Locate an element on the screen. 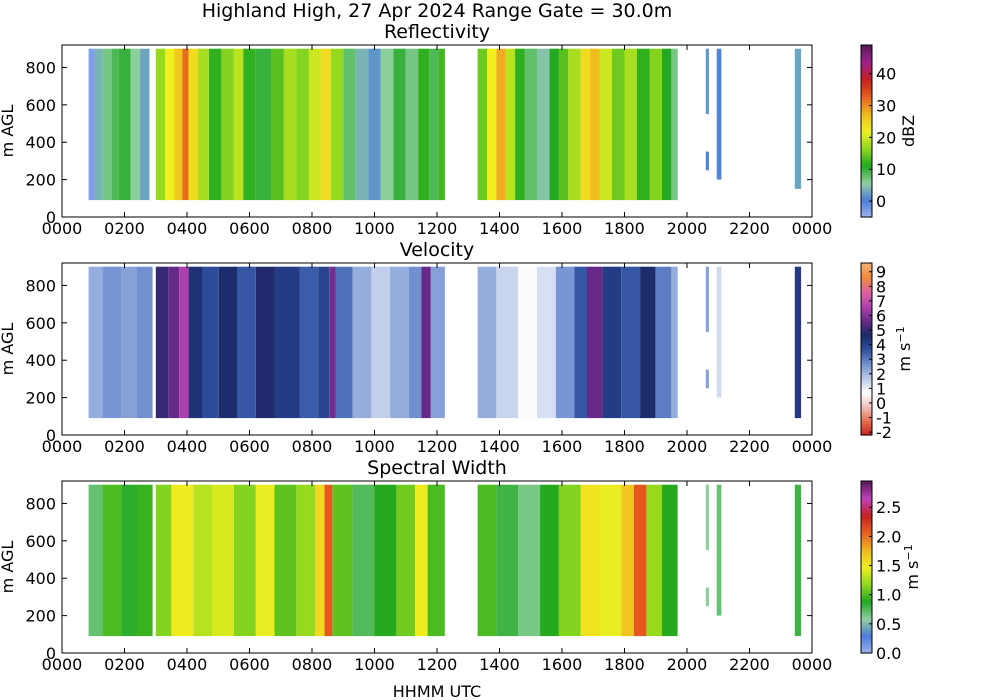 This screenshot has height=700, width=1000. reflectivity-colorbar-tick-label: 40 is located at coordinates (886, 74).